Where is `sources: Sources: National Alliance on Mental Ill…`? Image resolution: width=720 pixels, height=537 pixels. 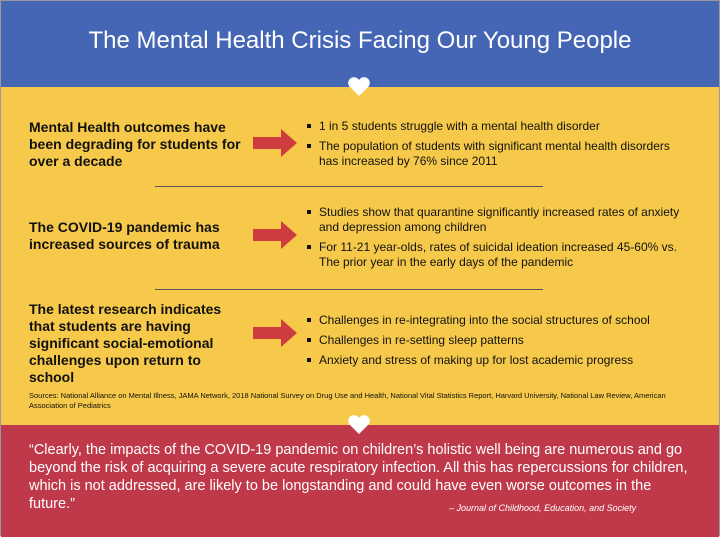
sources: Sources: National Alliance on Mental Ill… is located at coordinates (347, 400).